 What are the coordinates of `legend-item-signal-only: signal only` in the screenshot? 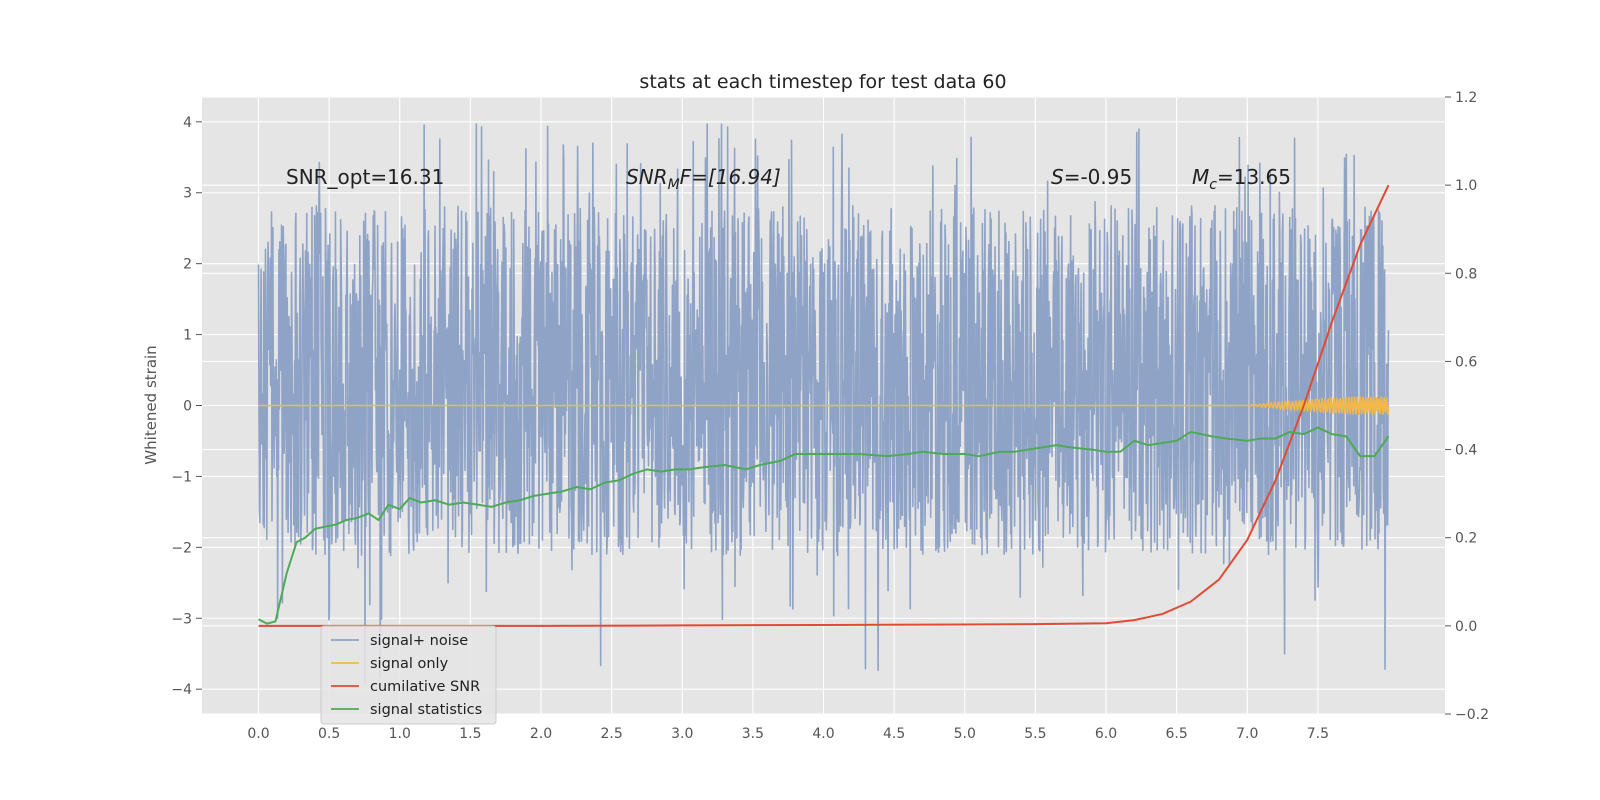 It's located at (390, 664).